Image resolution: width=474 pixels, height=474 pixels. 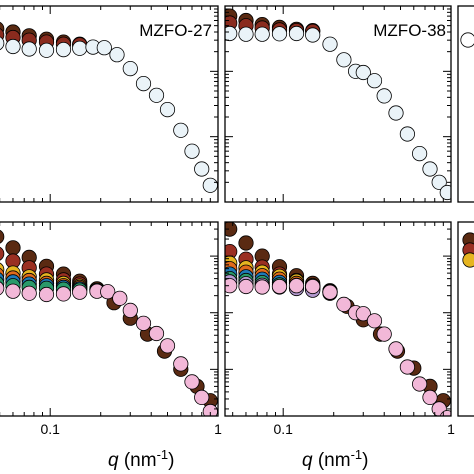 What do you see at coordinates (465, 319) in the screenshot?
I see `right-edge-frame-bottom` at bounding box center [465, 319].